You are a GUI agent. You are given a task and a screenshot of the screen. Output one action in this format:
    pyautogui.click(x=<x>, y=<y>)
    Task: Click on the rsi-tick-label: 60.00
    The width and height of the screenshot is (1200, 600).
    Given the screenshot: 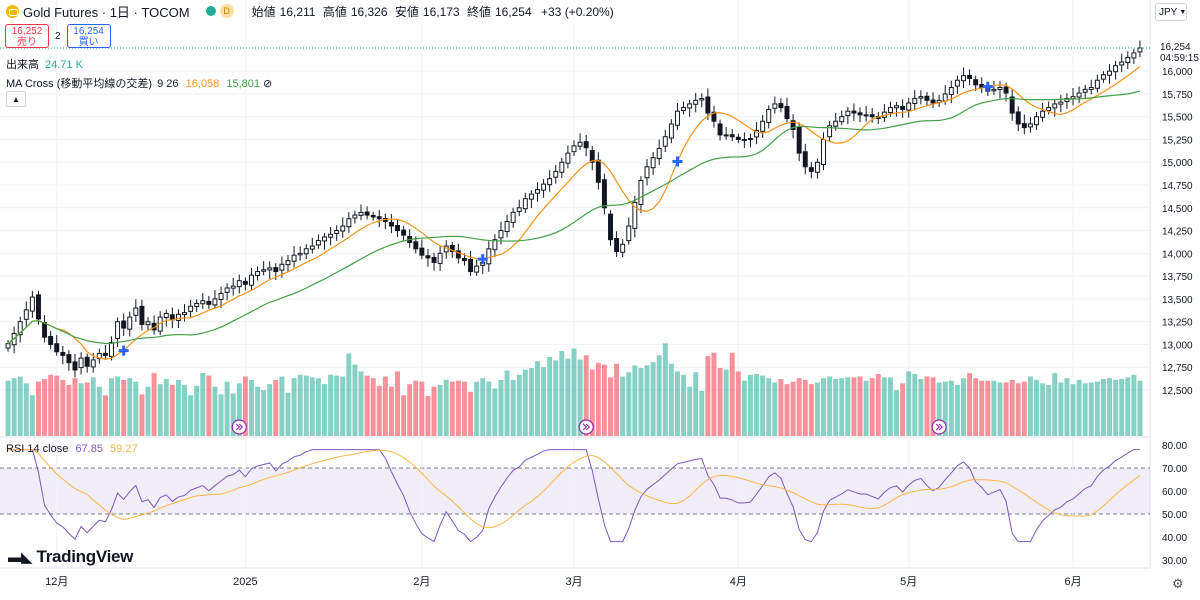 What is the action you would take?
    pyautogui.click(x=1174, y=492)
    